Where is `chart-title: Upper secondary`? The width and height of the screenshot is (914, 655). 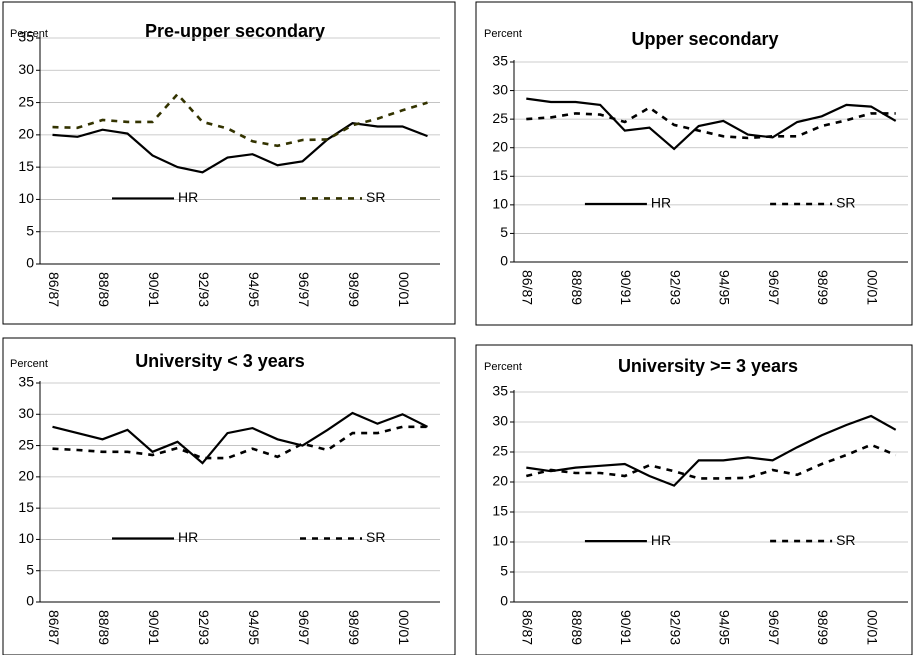
chart-title: Upper secondary is located at coordinates (704, 39).